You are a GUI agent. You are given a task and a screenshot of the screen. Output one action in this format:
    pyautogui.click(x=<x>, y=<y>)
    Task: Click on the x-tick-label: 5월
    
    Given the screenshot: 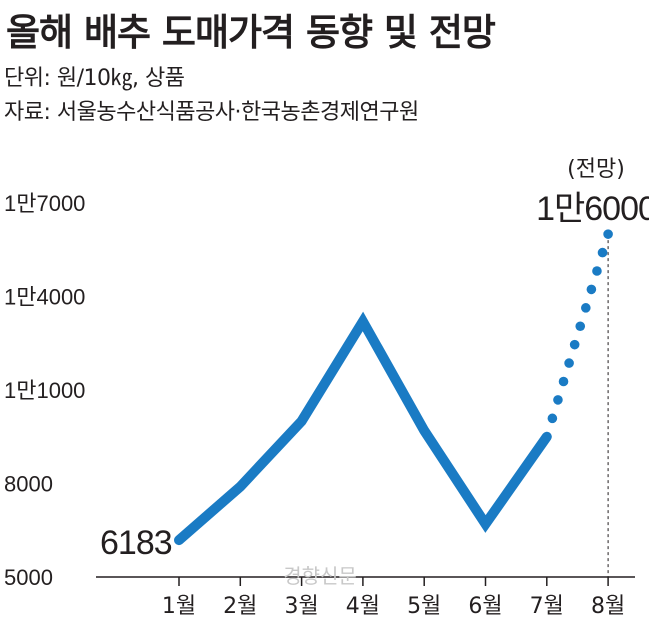 What is the action you would take?
    pyautogui.click(x=424, y=606)
    